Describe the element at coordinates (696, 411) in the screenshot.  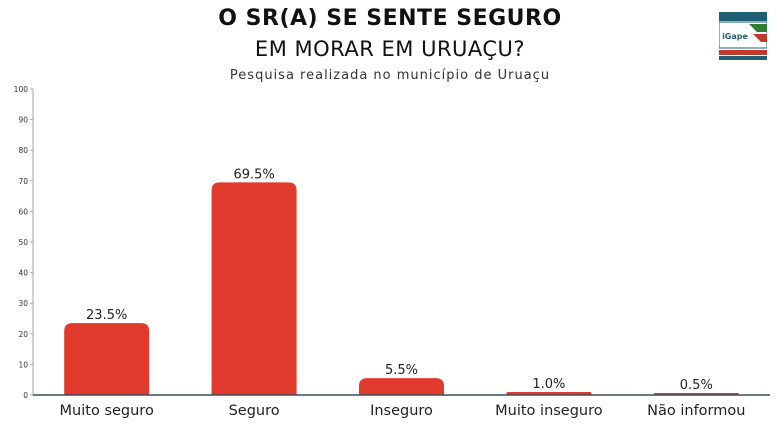
I see `x-category-label: Não informou` at that location.